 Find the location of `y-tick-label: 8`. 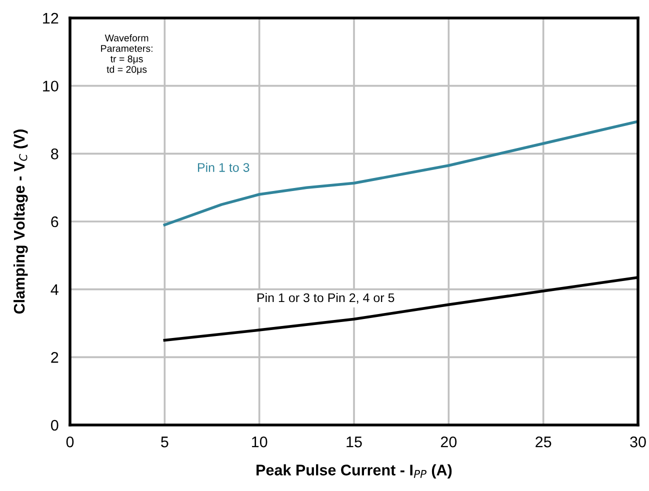

y-tick-label: 8 is located at coordinates (54, 154).